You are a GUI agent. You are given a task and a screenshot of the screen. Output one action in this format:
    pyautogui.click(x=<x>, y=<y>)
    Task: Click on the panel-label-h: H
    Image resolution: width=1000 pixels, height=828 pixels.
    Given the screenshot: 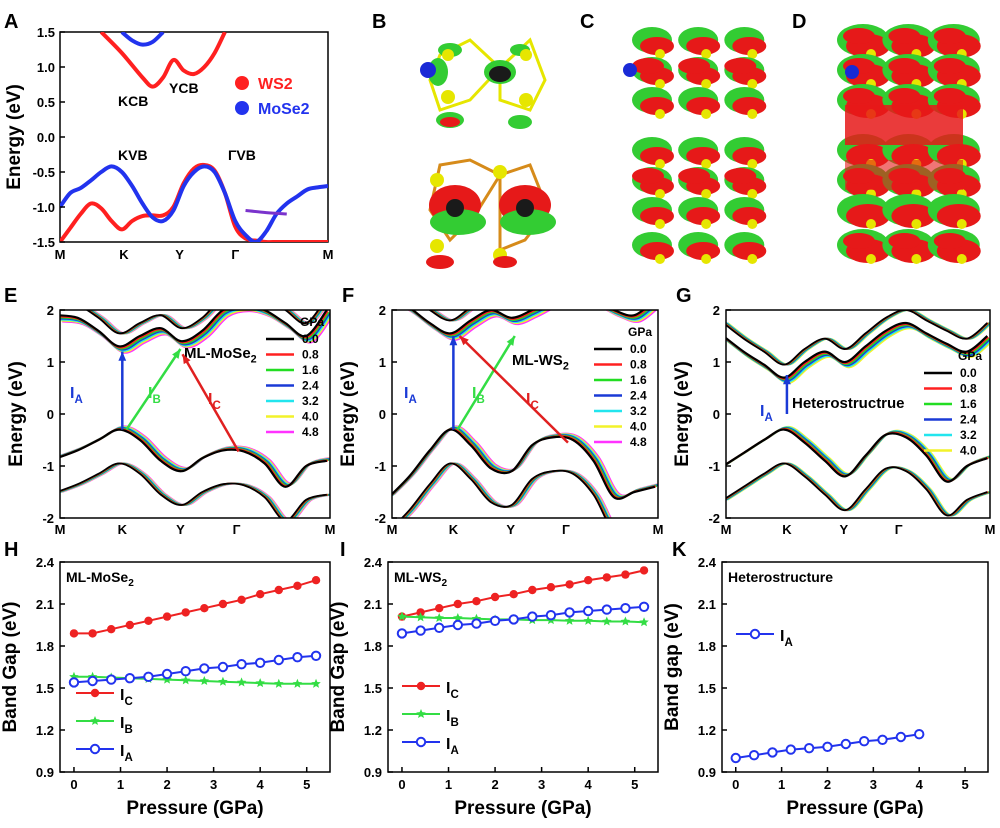 What is the action you would take?
    pyautogui.click(x=11, y=550)
    